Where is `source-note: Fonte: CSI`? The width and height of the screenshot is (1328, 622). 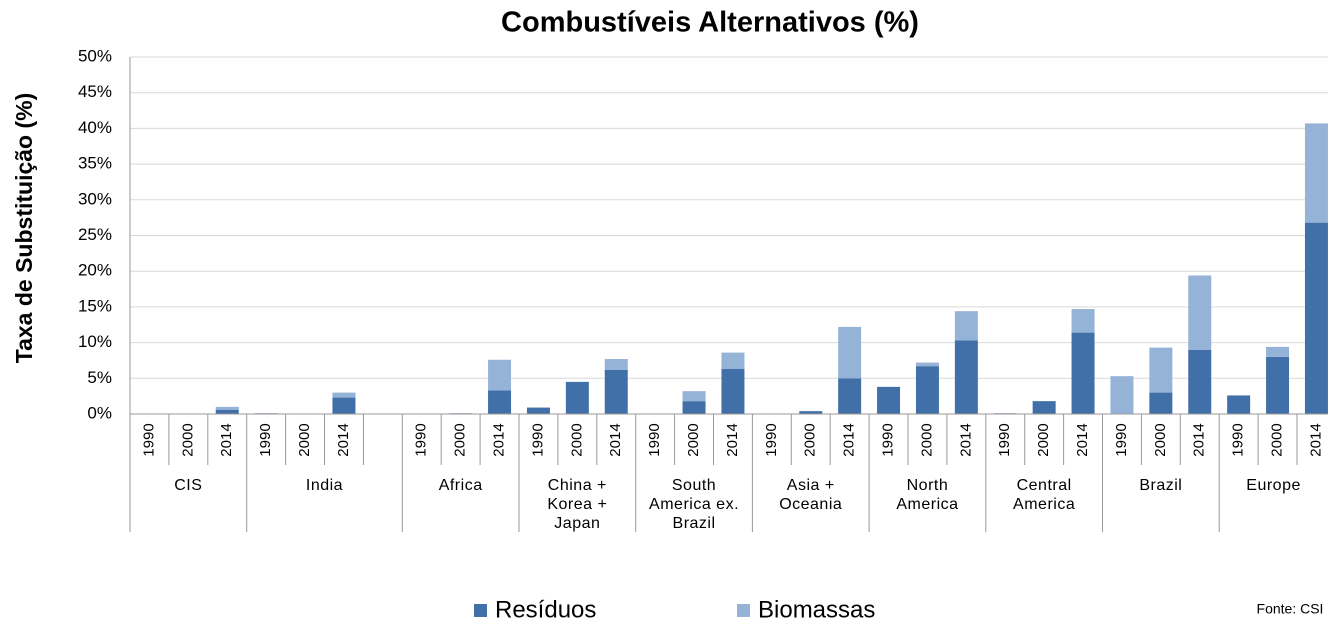 source-note: Fonte: CSI is located at coordinates (1290, 609).